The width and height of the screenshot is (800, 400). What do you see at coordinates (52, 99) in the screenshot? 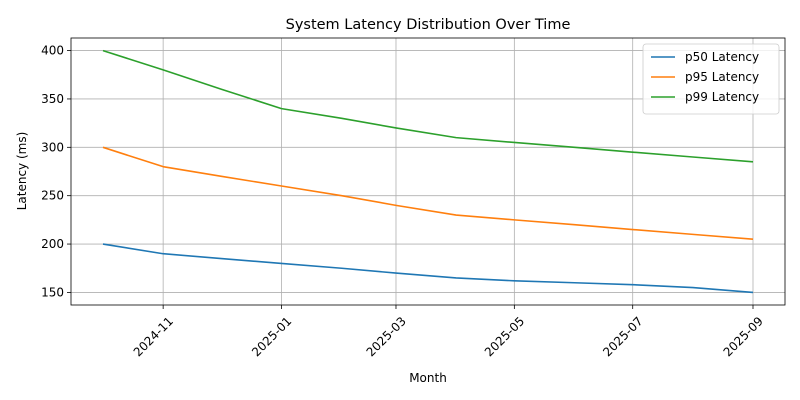
I see `y-tick-label: 350` at bounding box center [52, 99].